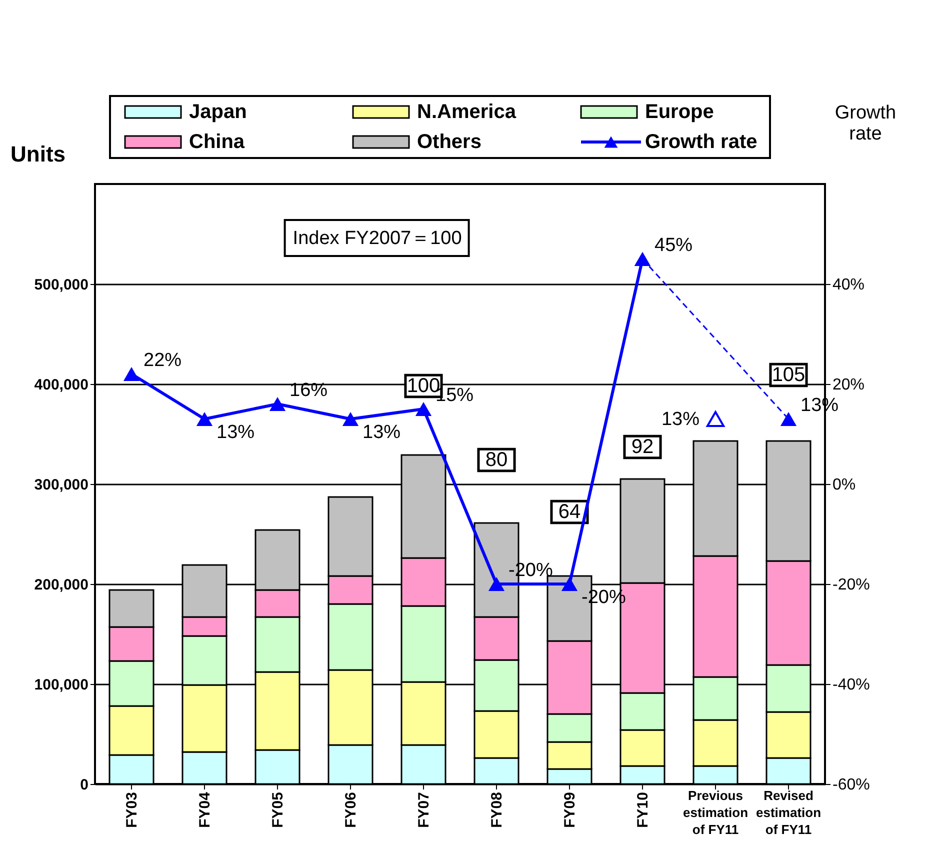 The width and height of the screenshot is (928, 864). Describe the element at coordinates (679, 112) in the screenshot. I see `legend-label: Europe` at that location.